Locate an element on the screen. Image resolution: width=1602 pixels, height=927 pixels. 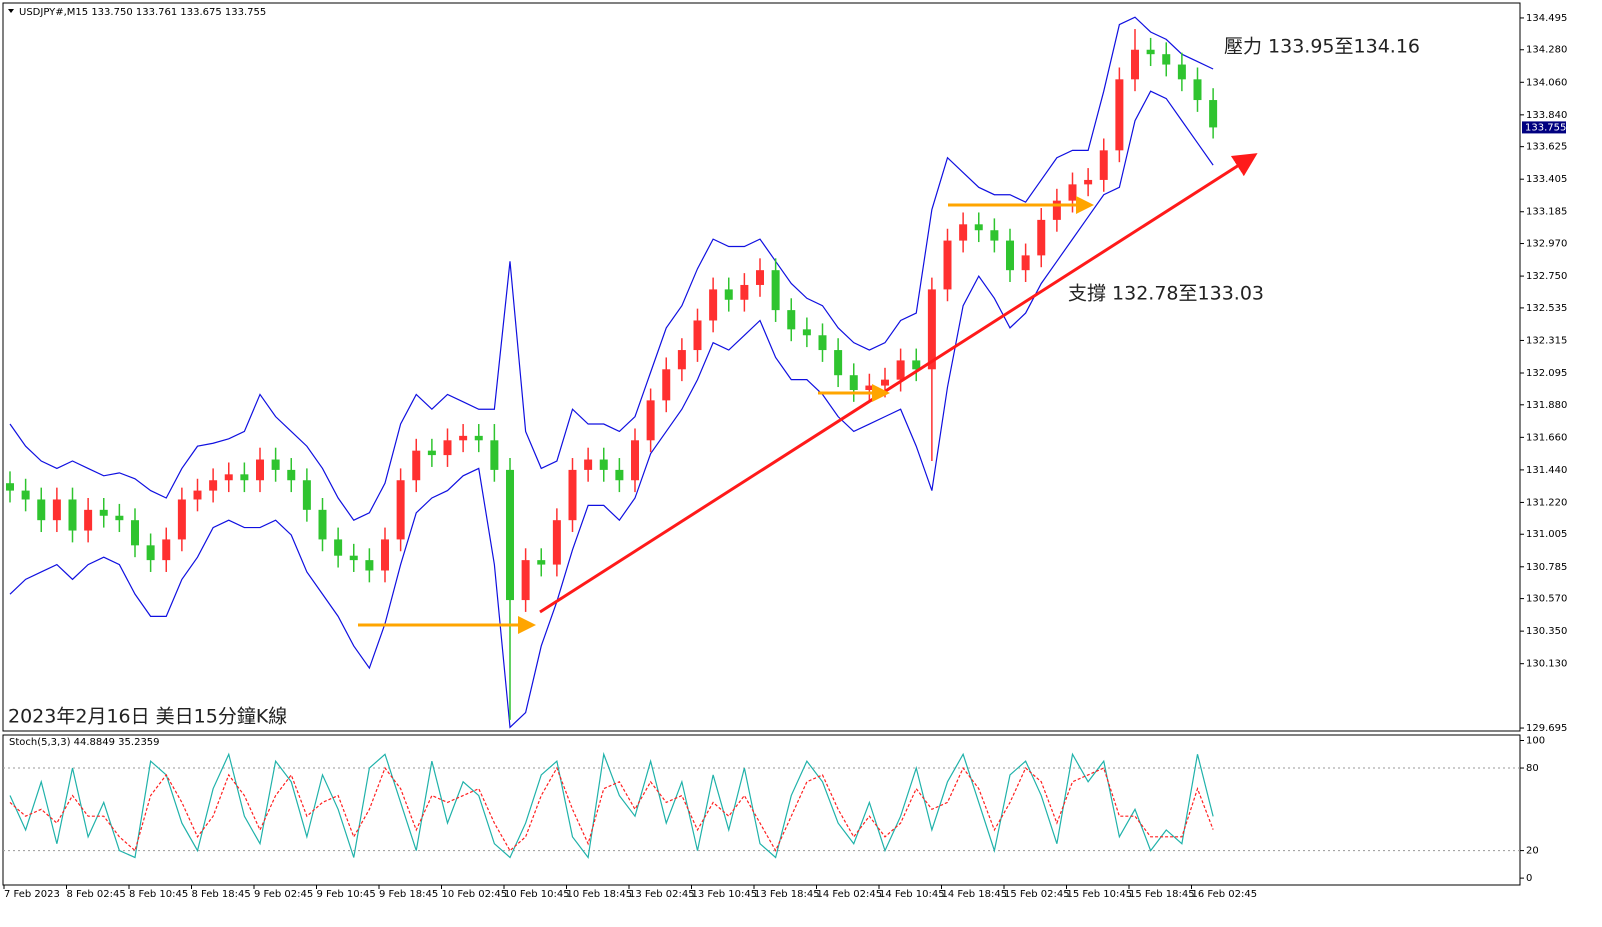
price-tag-label: 133.755 is located at coordinates (1545, 127).